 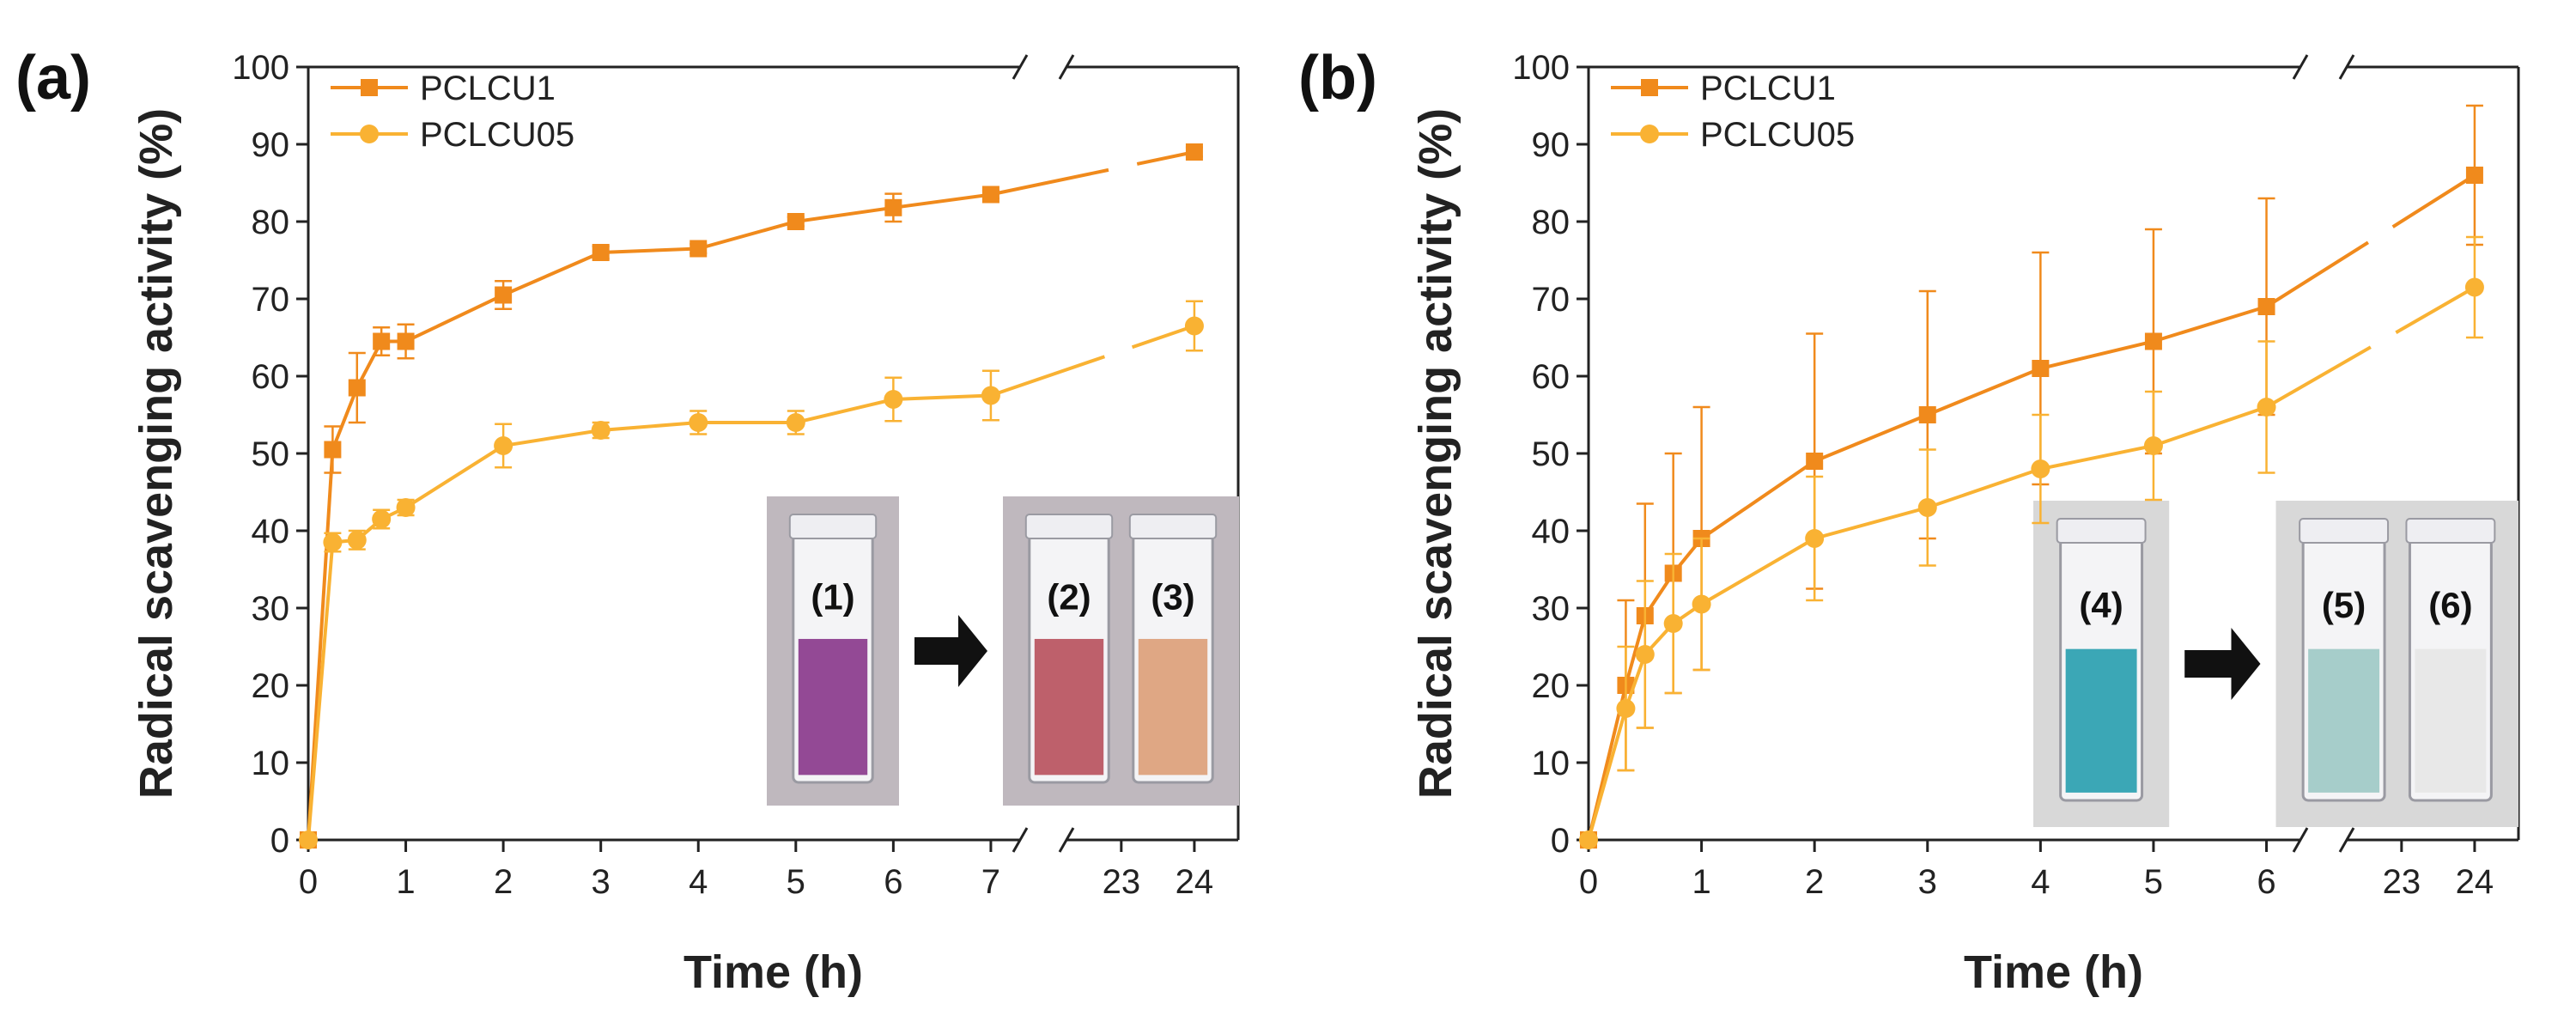 What do you see at coordinates (1003, 651) in the screenshot?
I see `vial-inset-photo: (1) (2) (3)` at bounding box center [1003, 651].